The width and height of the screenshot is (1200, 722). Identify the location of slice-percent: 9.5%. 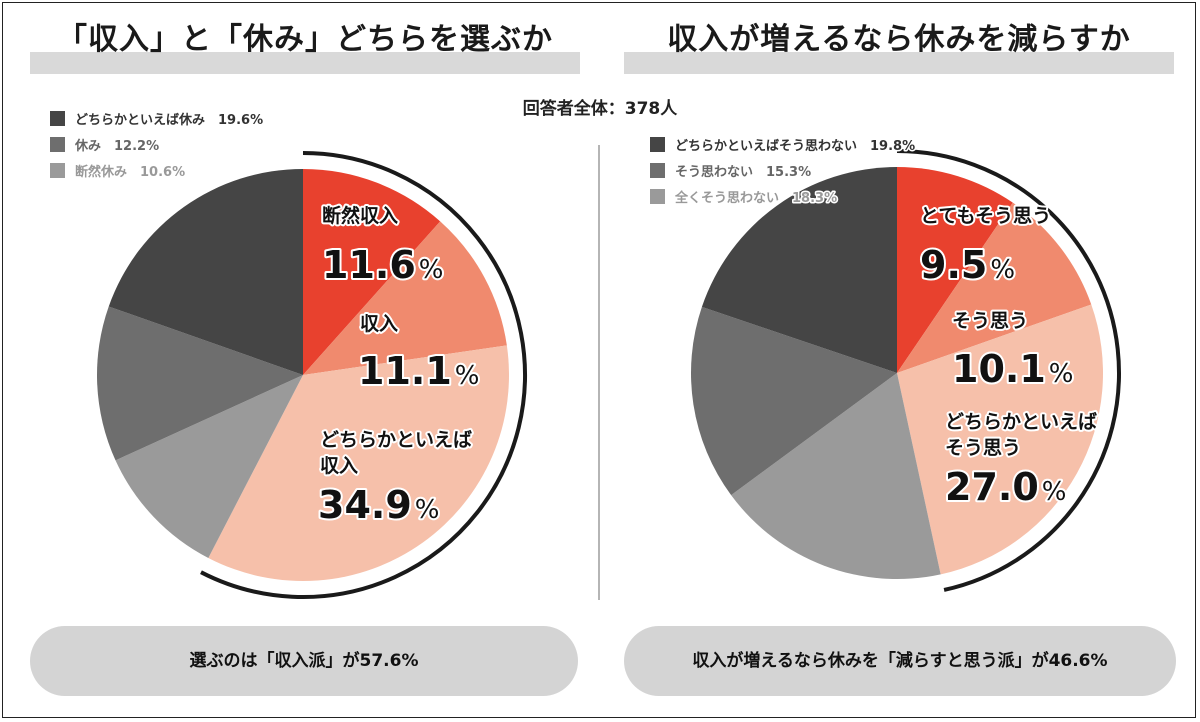
(967, 265).